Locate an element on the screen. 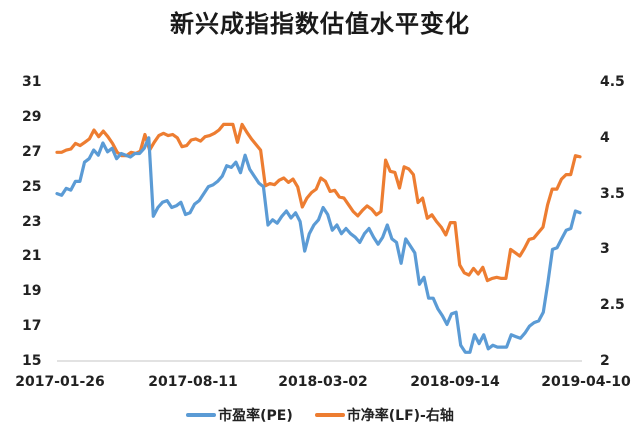 This screenshot has height=437, width=640. left-y-tick: 23 is located at coordinates (32, 222).